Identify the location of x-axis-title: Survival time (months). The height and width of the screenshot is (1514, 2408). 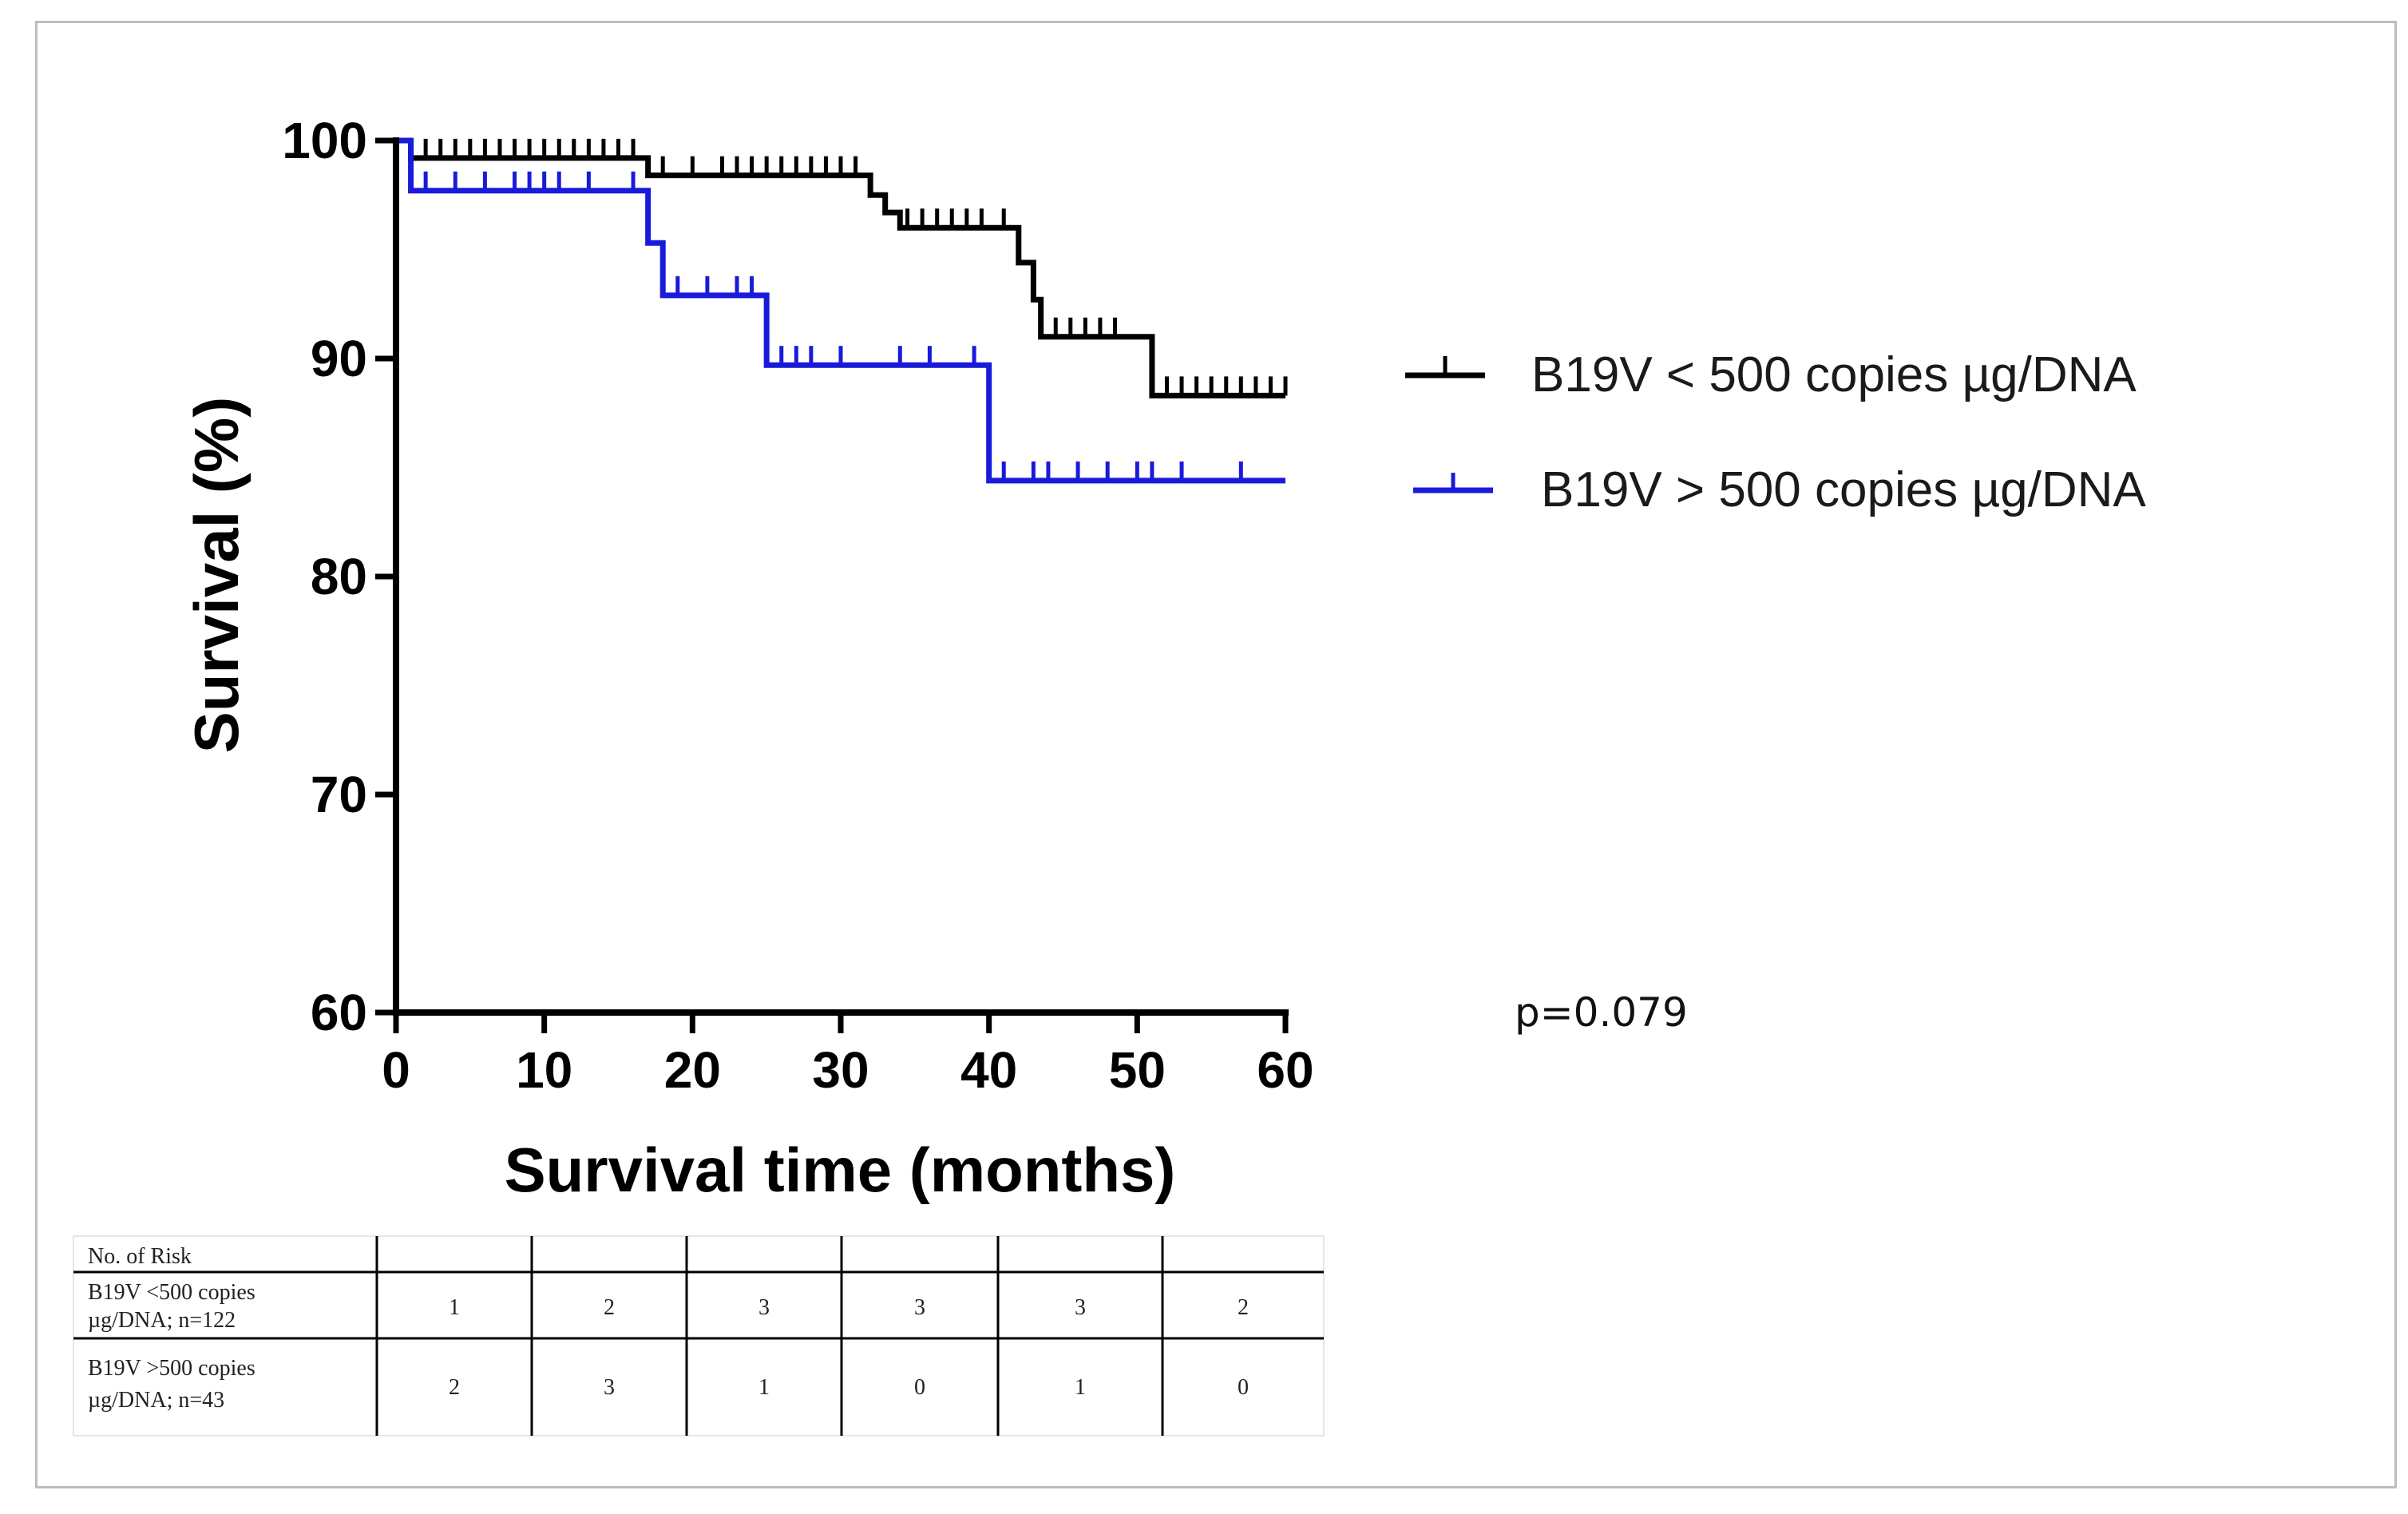
(841, 1170).